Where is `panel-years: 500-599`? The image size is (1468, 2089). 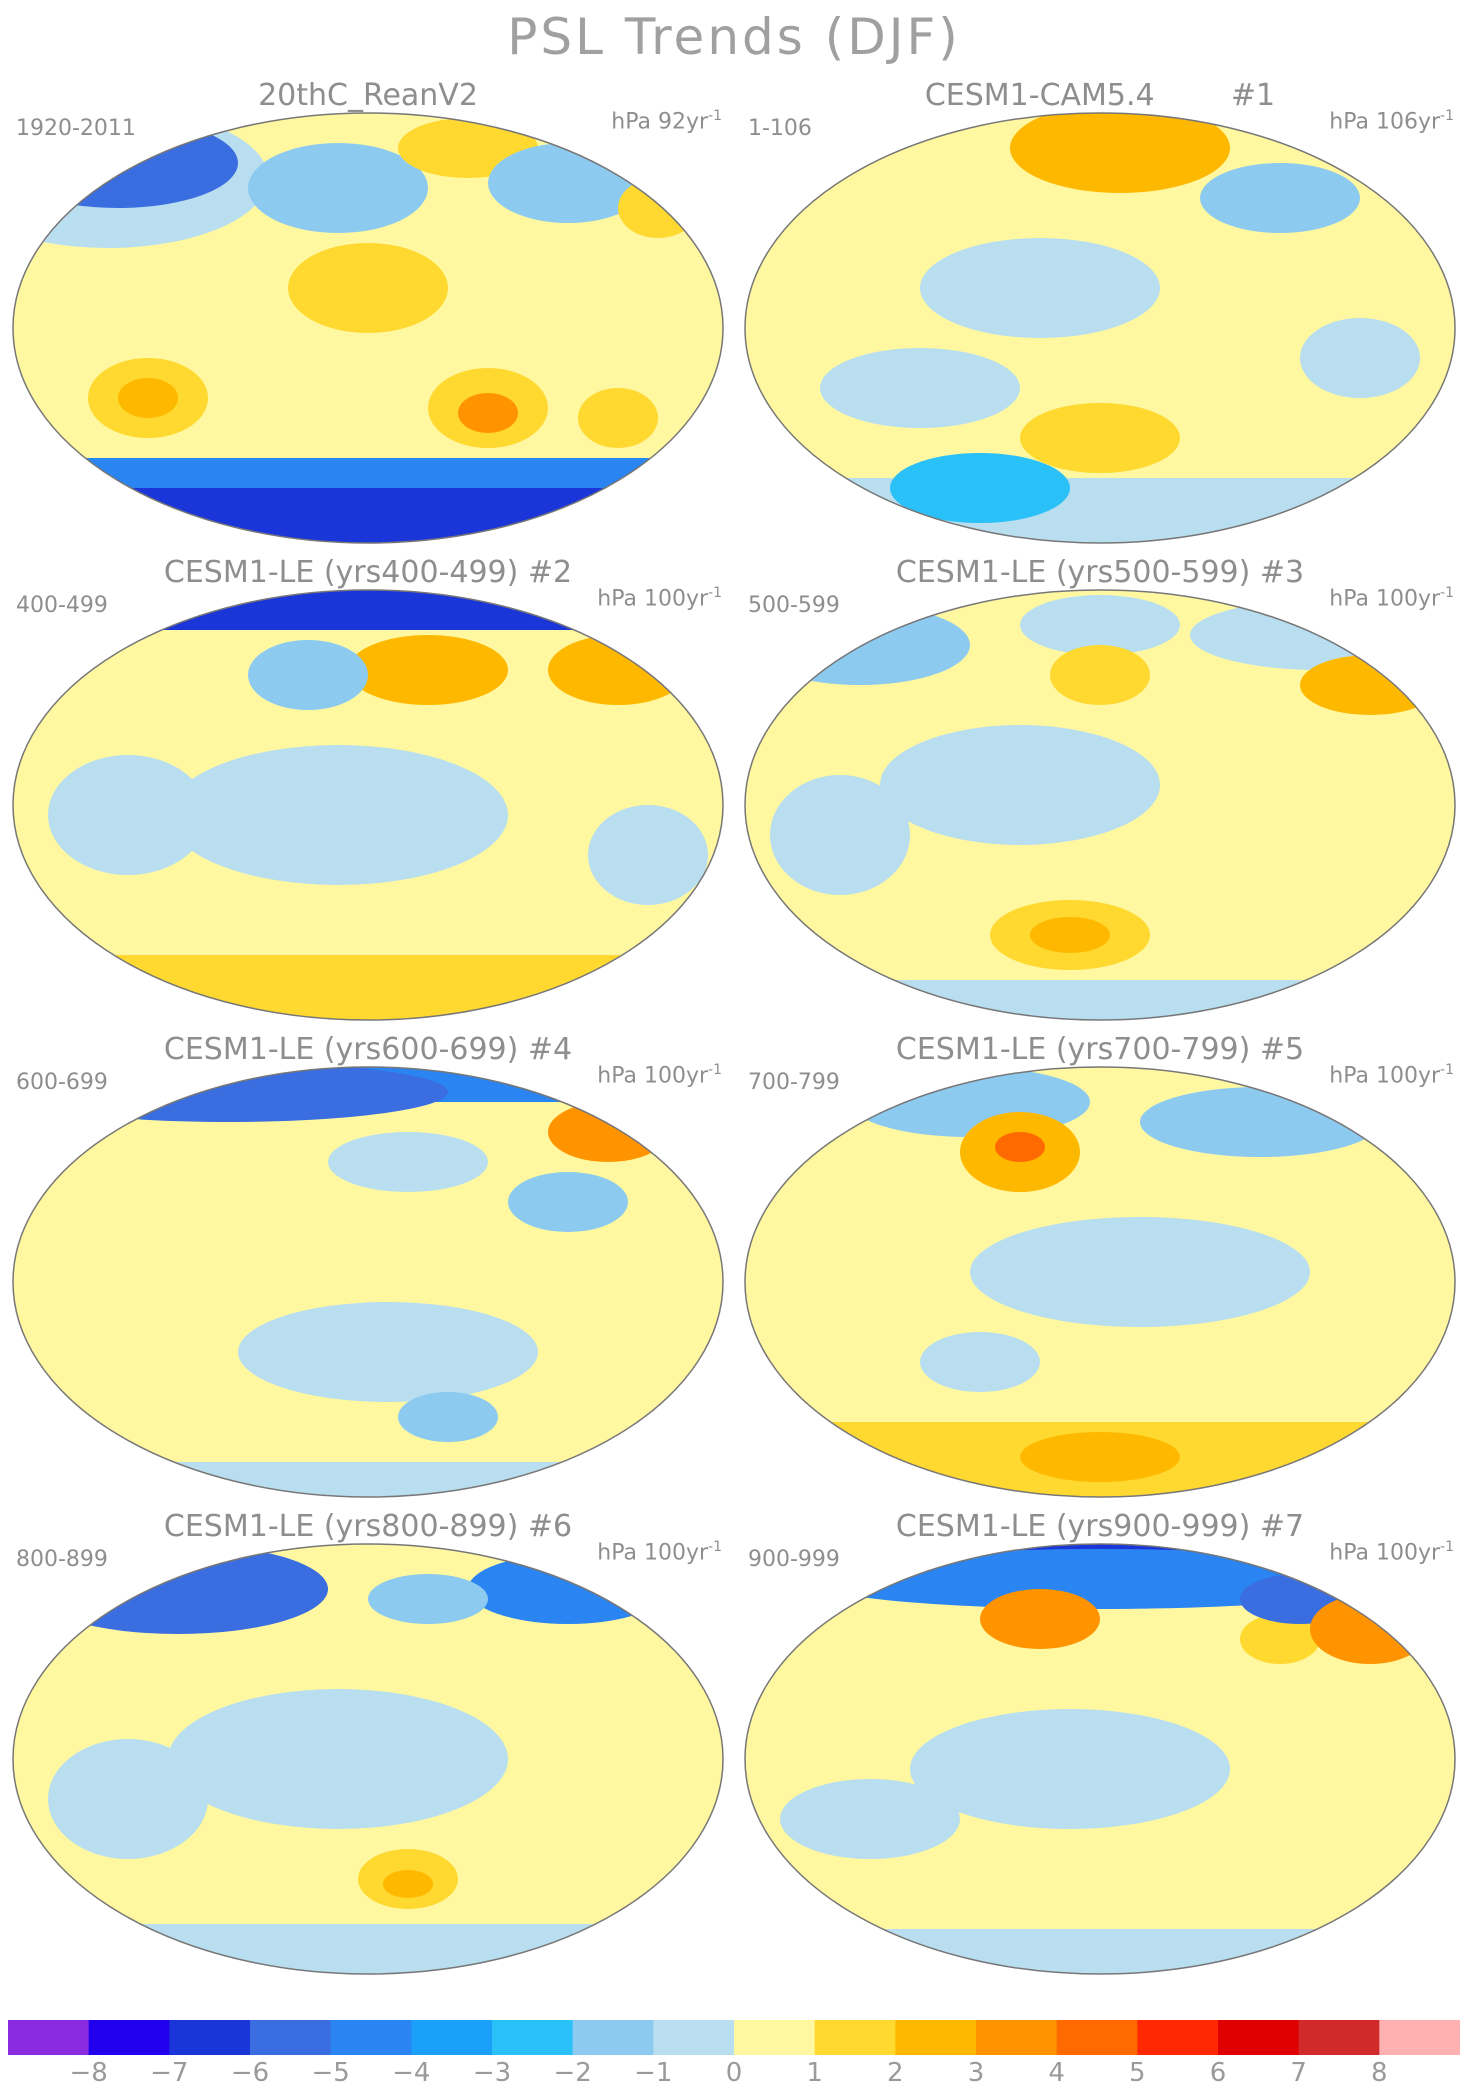 panel-years: 500-599 is located at coordinates (794, 605).